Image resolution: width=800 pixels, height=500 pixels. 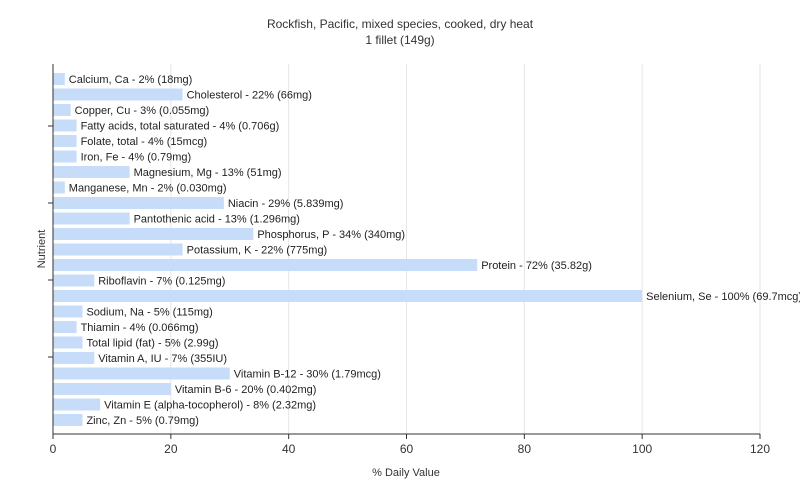 I want to click on x-axis-title: % Daily Value, so click(x=406, y=473).